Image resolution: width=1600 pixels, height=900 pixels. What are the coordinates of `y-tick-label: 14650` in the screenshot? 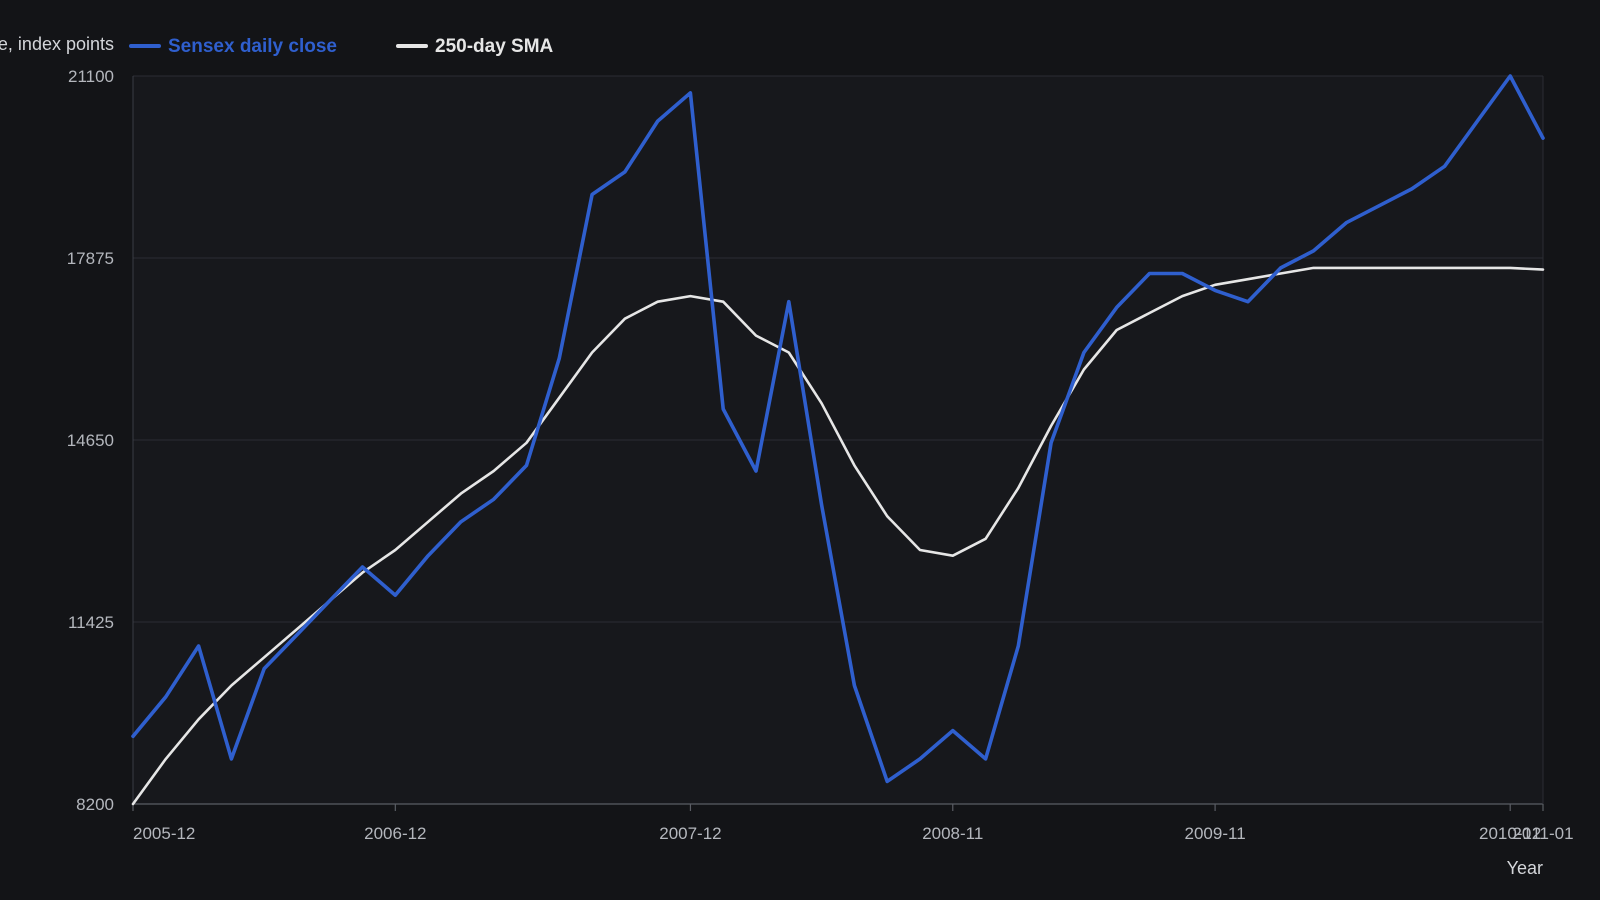 It's located at (90, 440).